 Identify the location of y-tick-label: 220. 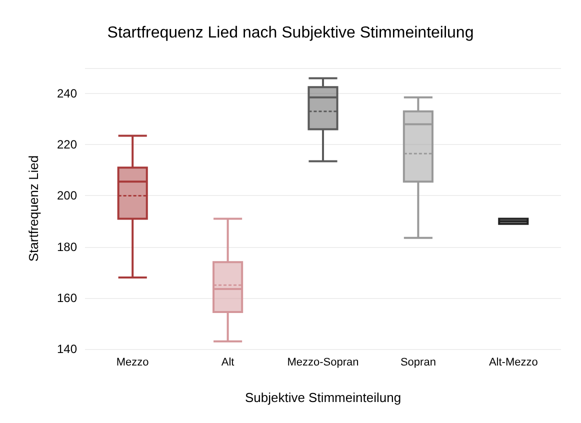
(67, 145).